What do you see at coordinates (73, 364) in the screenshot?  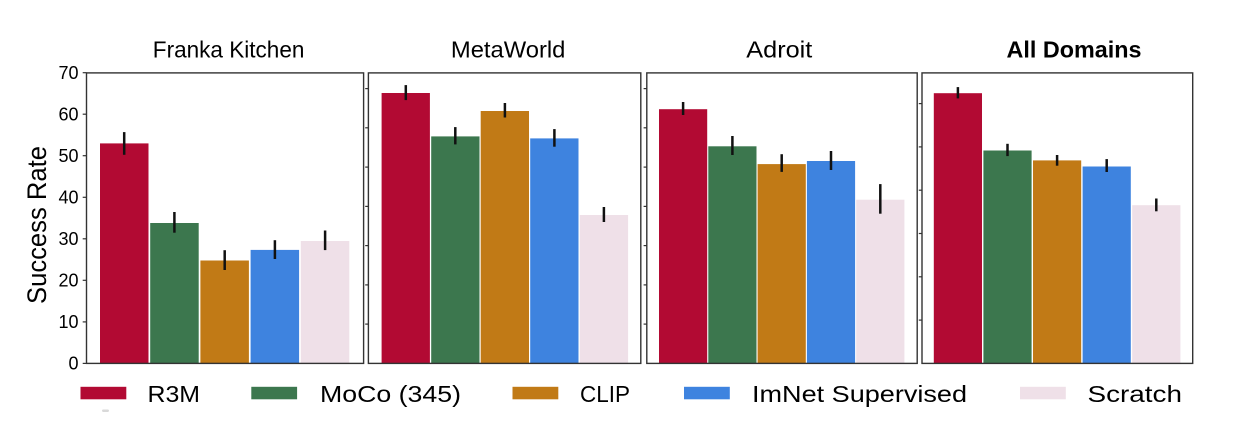 I see `svg-text: 0` at bounding box center [73, 364].